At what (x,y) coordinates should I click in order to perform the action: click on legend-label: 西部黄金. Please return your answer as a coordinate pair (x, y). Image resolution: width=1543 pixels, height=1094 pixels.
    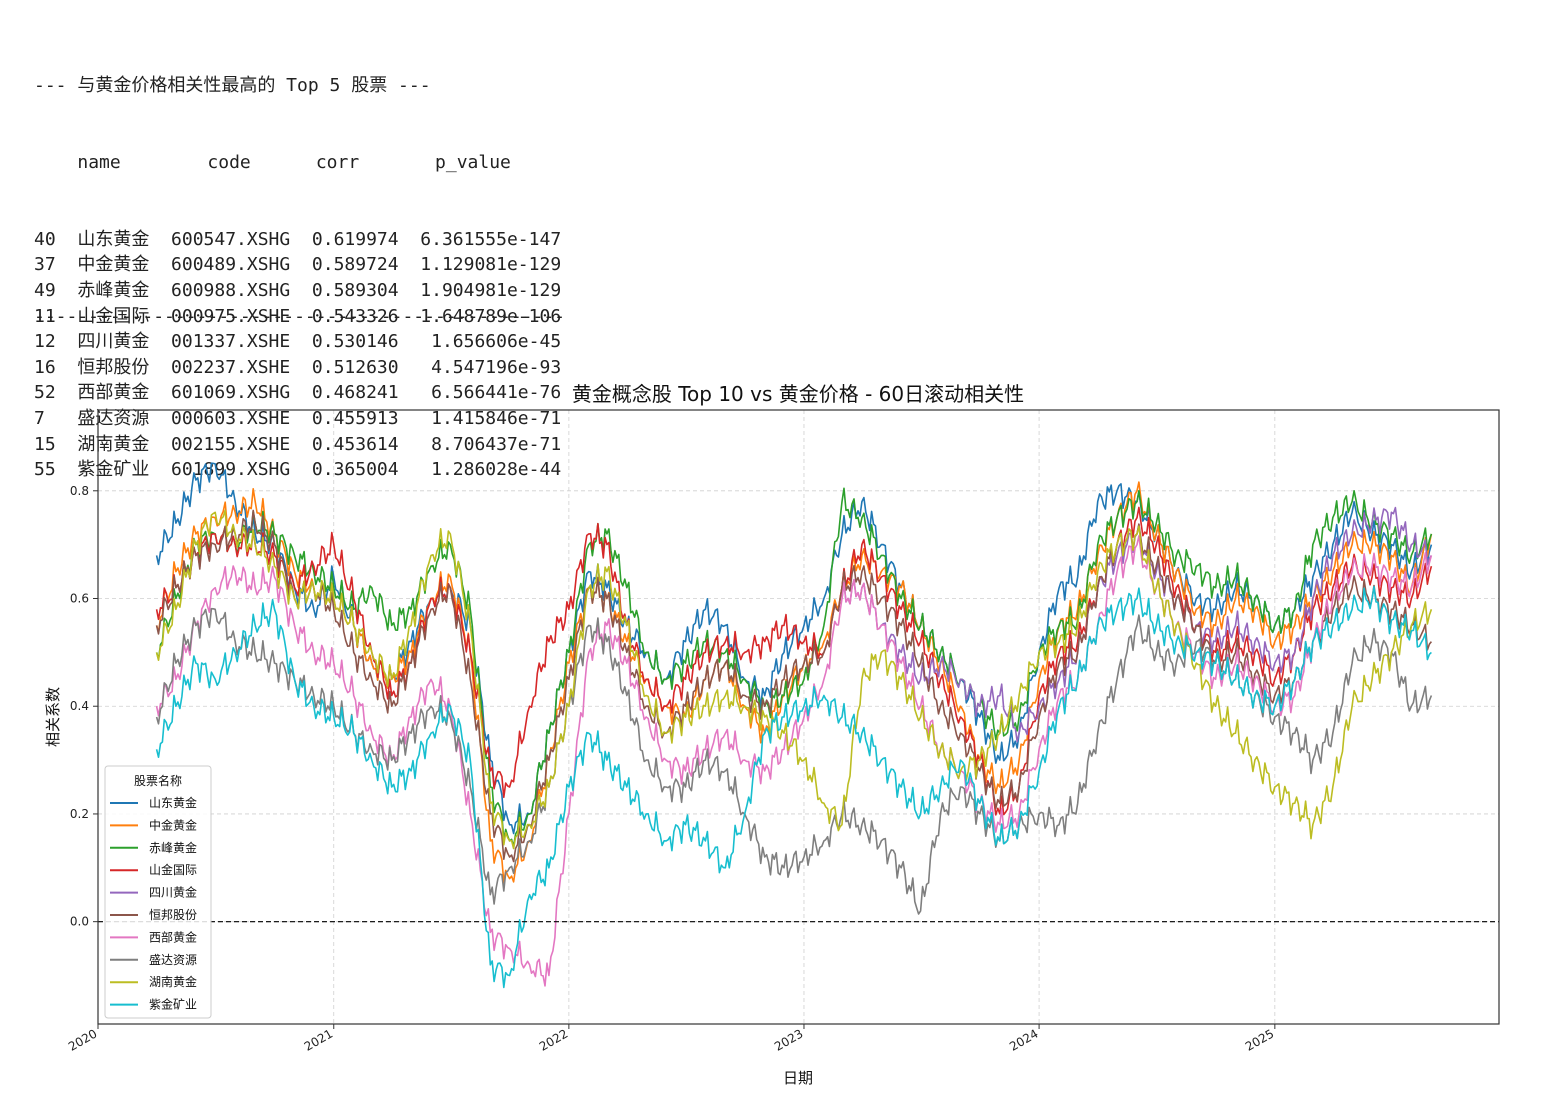
    Looking at the image, I should click on (173, 936).